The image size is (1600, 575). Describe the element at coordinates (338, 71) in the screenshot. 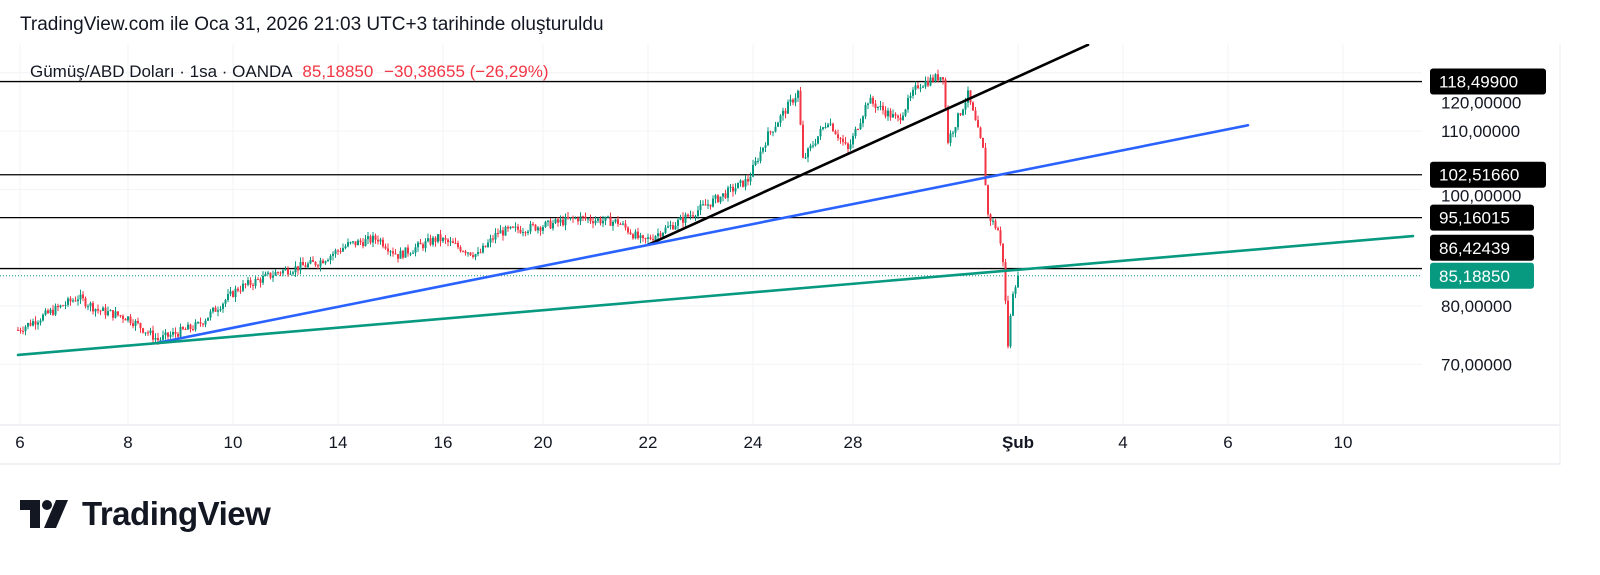

I see `last-price: 85,18850` at that location.